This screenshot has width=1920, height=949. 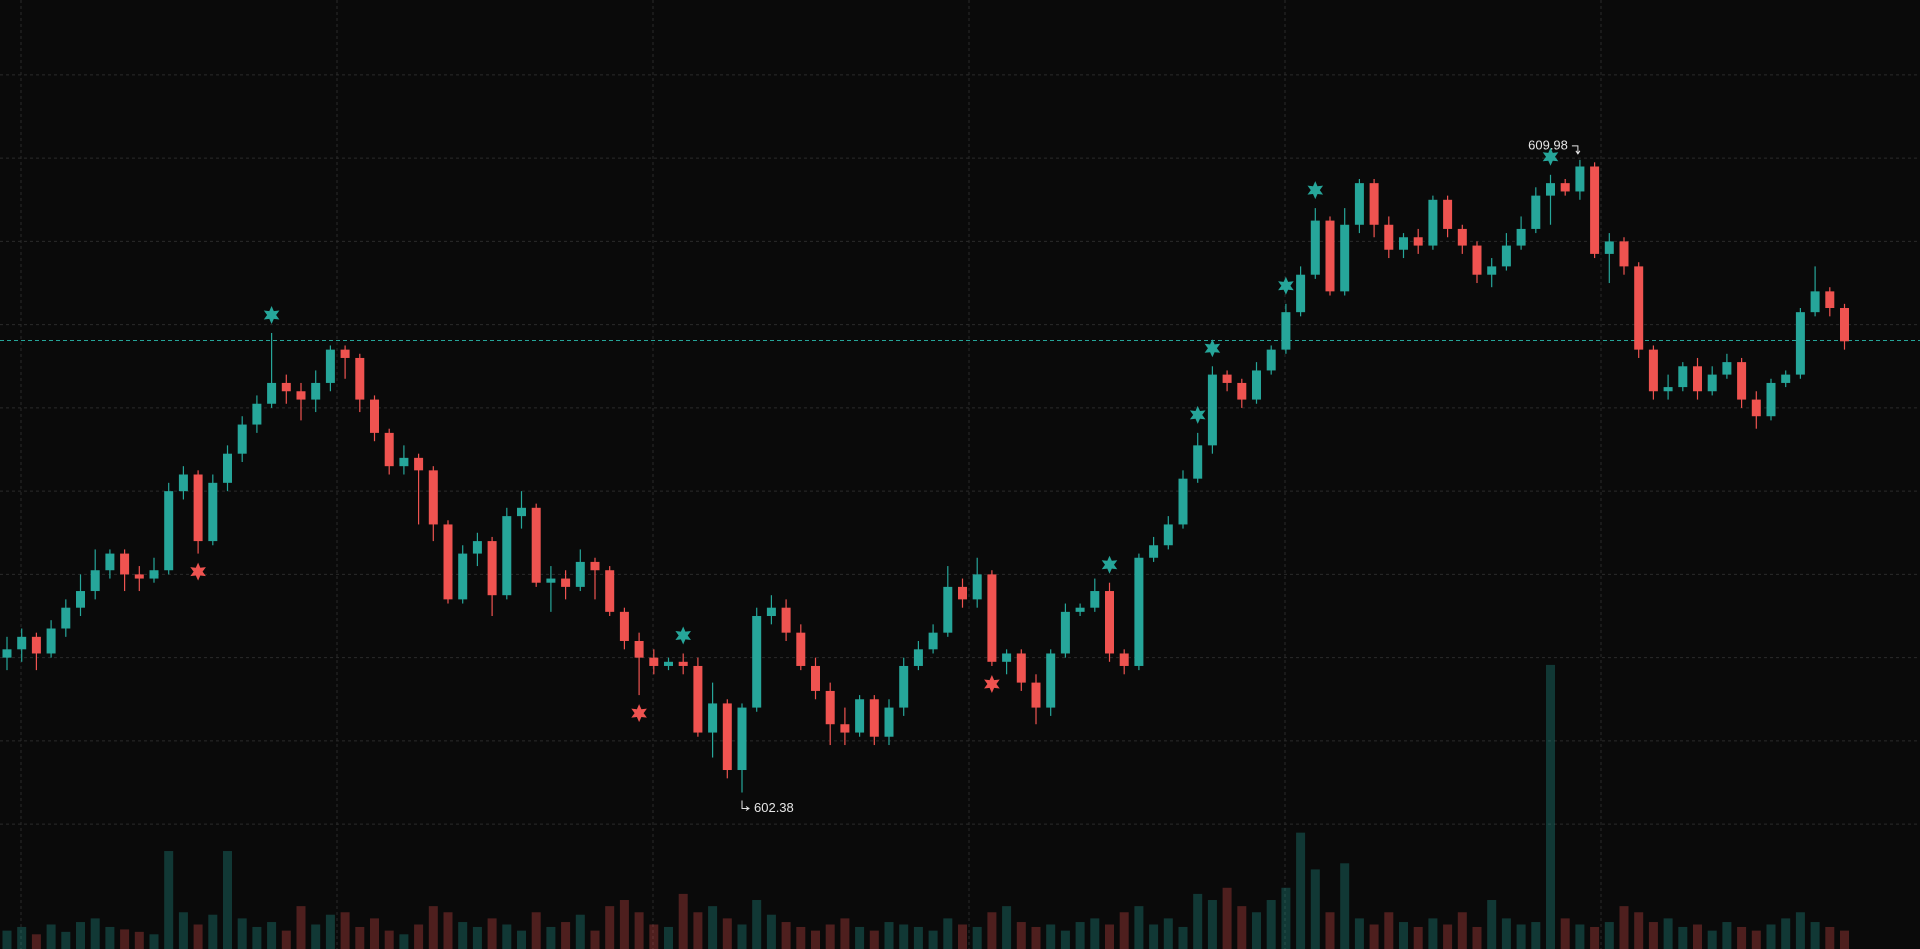 I want to click on min-arrow, so click(x=745, y=805).